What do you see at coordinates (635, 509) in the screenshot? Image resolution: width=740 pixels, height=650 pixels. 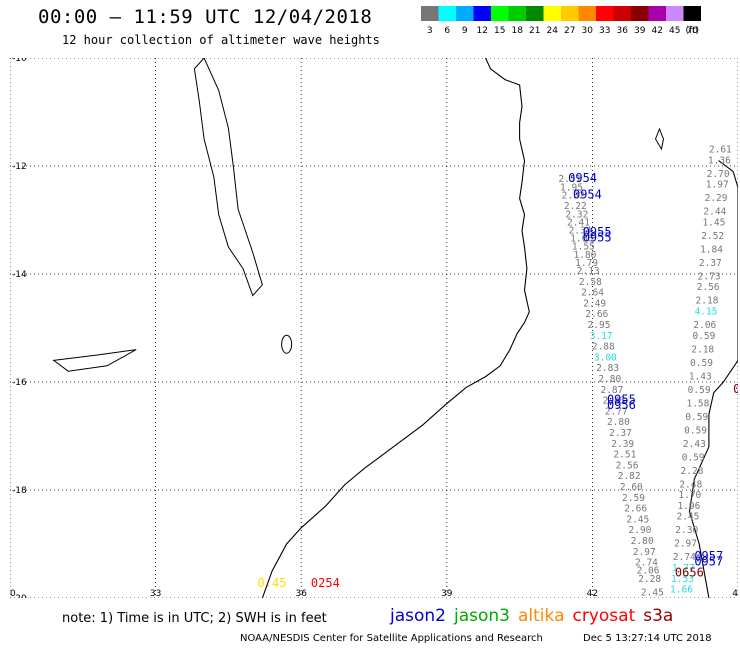 I see `swh-track-a-label: 2.66` at bounding box center [635, 509].